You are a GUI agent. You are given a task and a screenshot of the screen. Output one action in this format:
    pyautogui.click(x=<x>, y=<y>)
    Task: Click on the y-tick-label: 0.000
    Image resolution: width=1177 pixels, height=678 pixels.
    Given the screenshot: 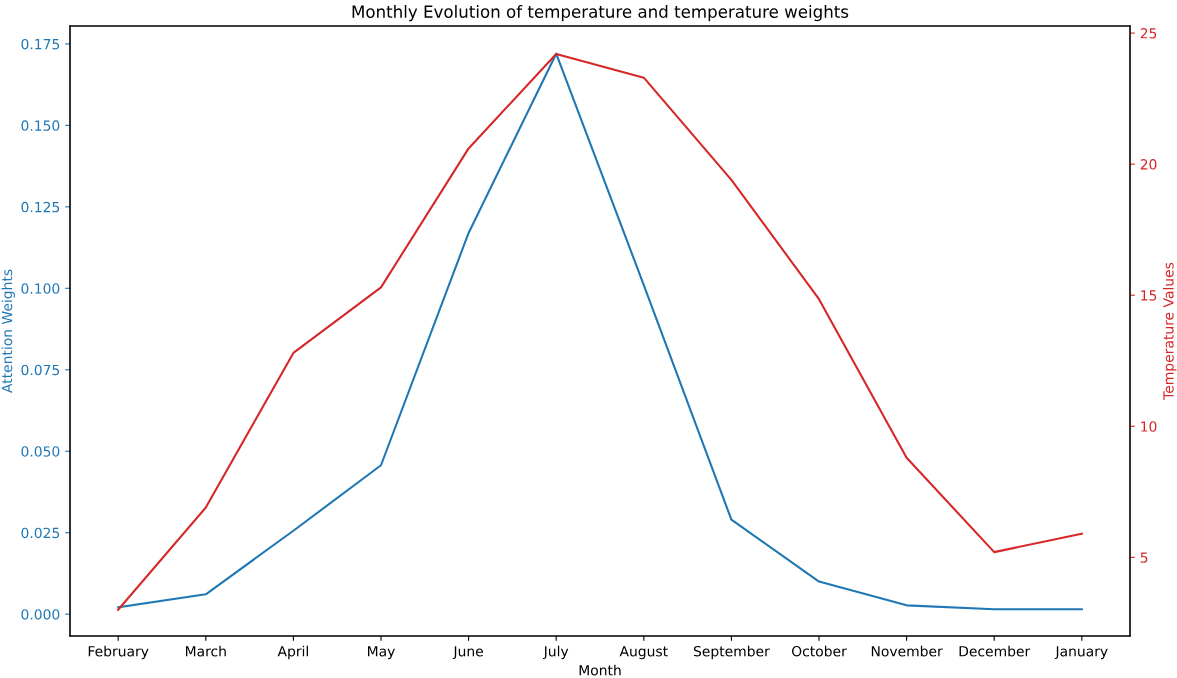 What is the action you would take?
    pyautogui.click(x=40, y=614)
    